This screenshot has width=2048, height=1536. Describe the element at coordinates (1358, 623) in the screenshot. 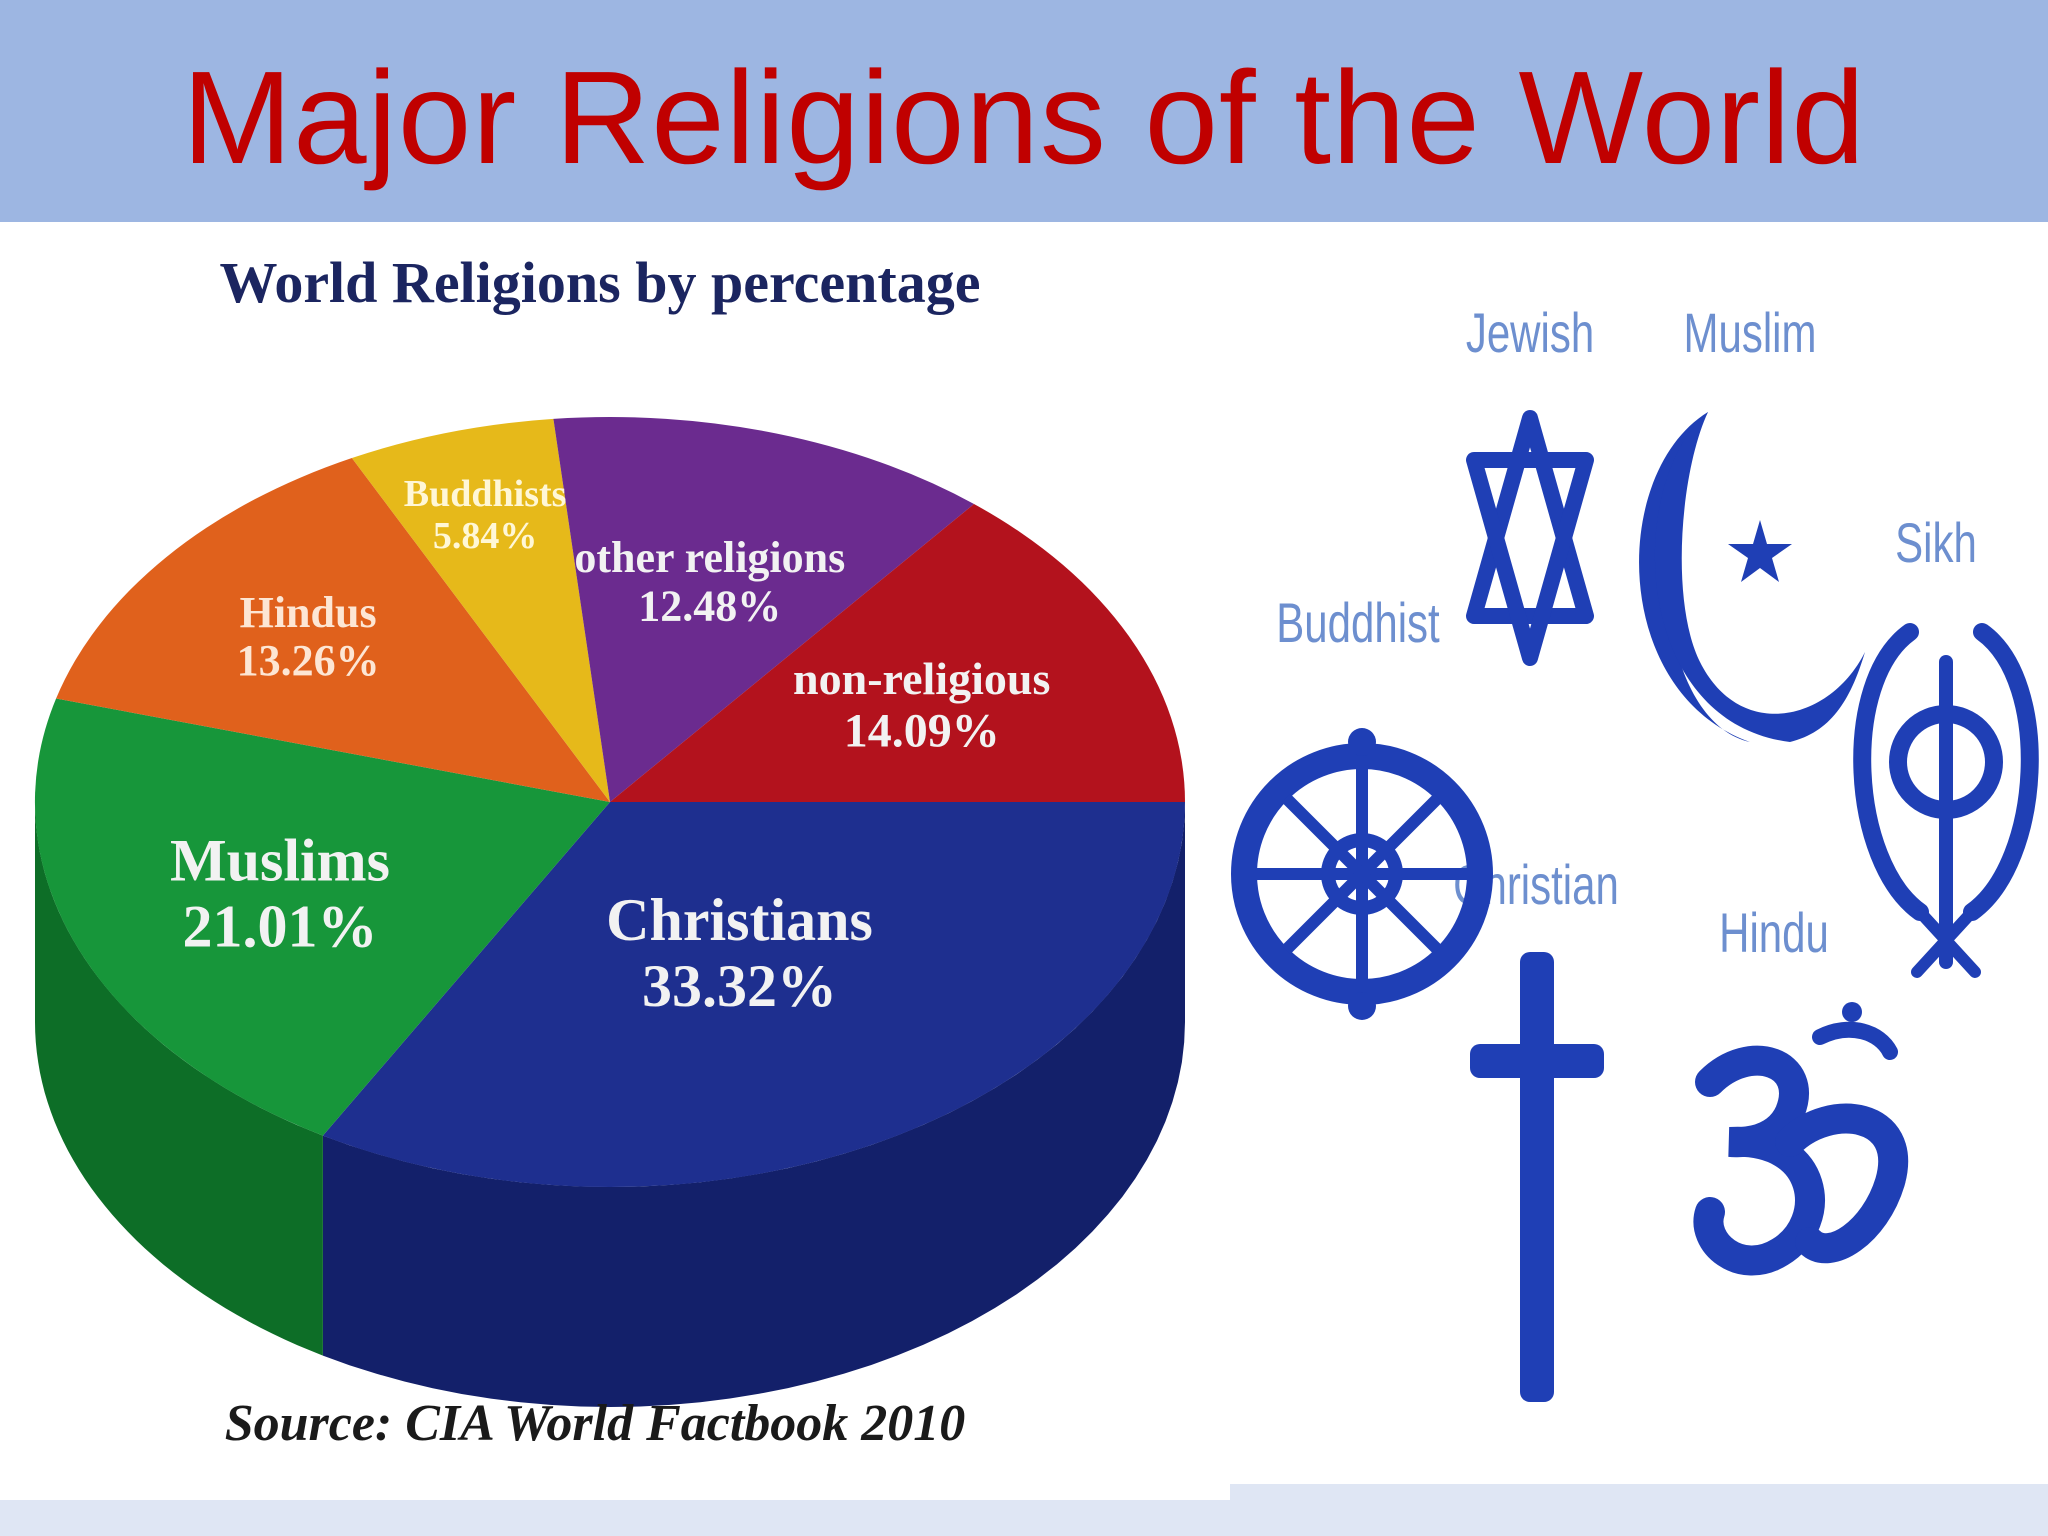

I see `buddhist-label: Buddhist` at that location.